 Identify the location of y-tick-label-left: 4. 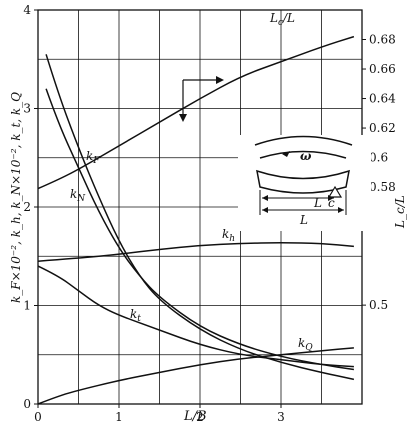
(27, 10).